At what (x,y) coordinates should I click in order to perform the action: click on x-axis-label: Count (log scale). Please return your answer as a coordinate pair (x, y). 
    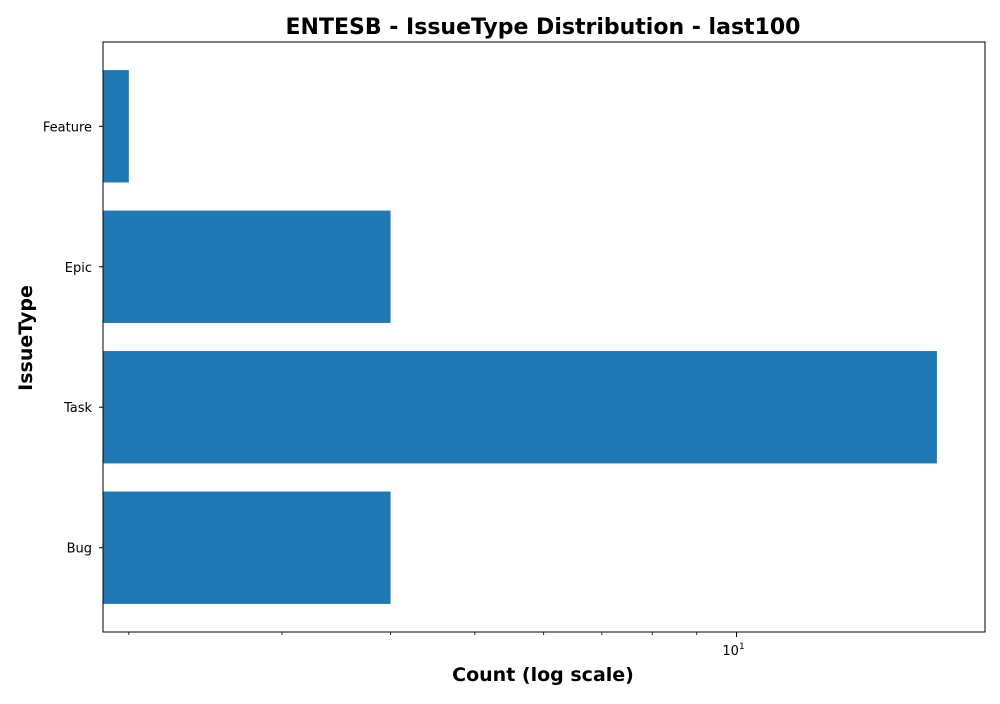
    Looking at the image, I should click on (543, 675).